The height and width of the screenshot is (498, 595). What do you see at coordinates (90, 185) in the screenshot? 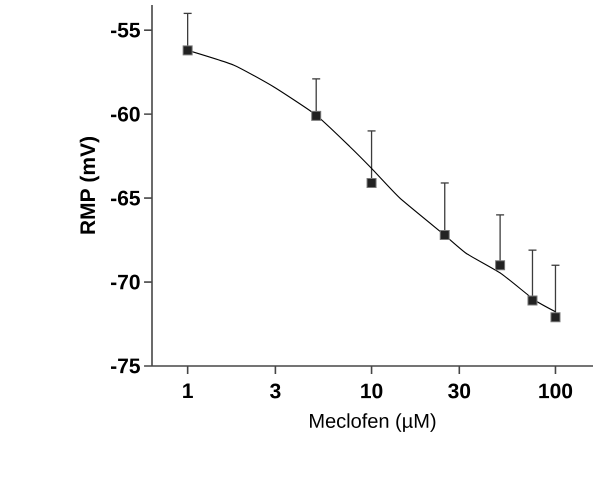
I see `y-axis-title: RMP (mV)` at bounding box center [90, 185].